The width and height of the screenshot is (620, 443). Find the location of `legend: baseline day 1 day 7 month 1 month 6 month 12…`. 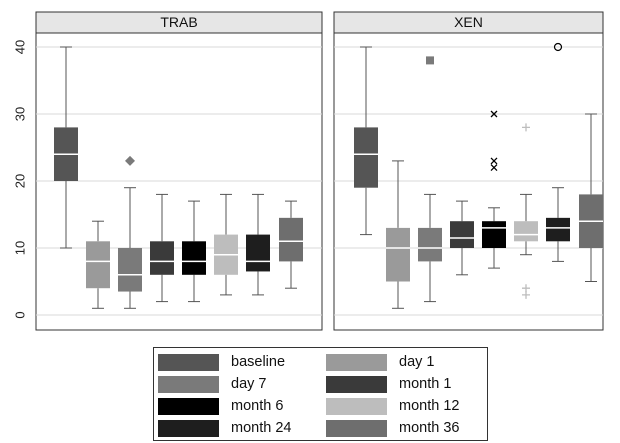

legend: baseline day 1 day 7 month 1 month 6 month 12… is located at coordinates (320, 394).